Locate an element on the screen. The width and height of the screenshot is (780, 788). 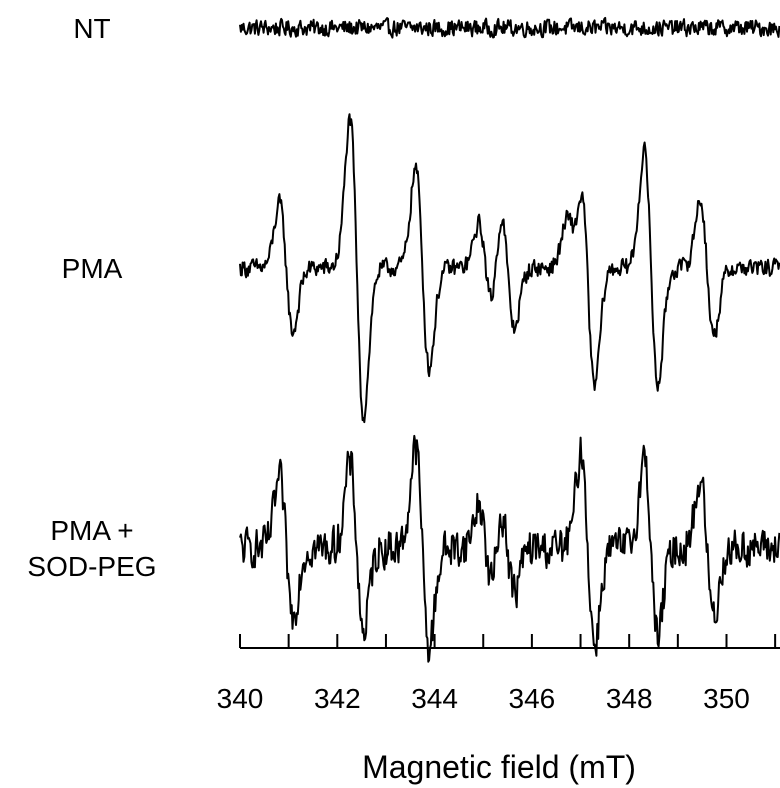
x-tick-label-340: 340 is located at coordinates (240, 698).